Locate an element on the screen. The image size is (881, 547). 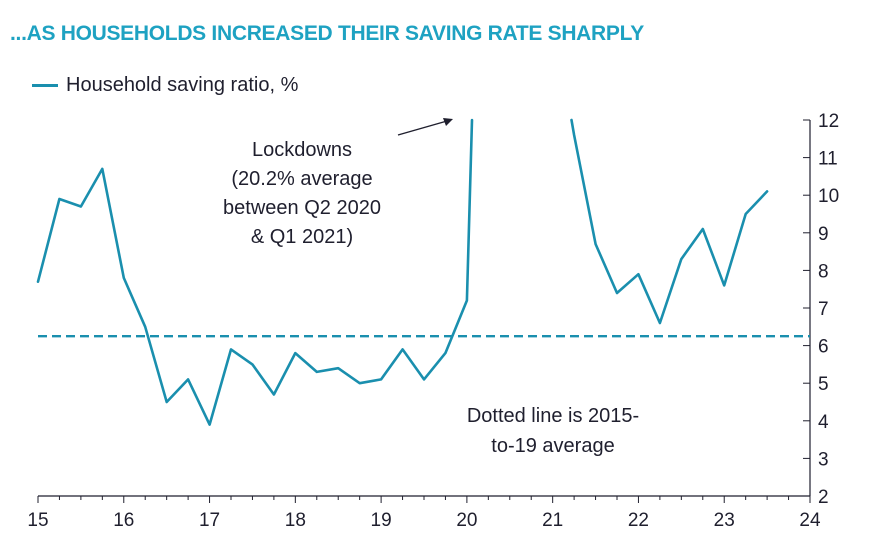
y-tick-label: 9 is located at coordinates (823, 234).